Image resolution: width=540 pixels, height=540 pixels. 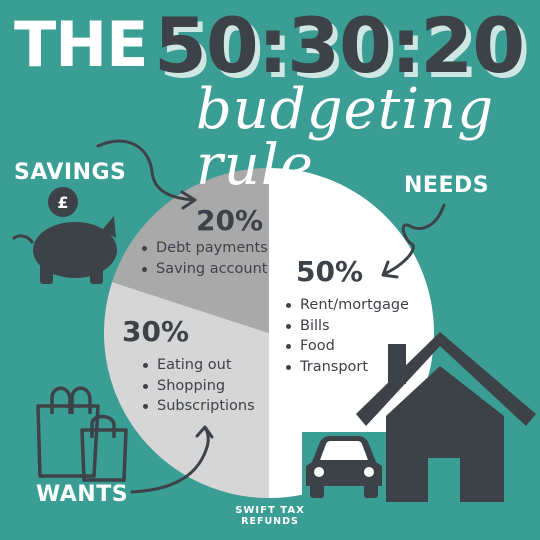 I want to click on list-item: Transport, so click(x=346, y=367).